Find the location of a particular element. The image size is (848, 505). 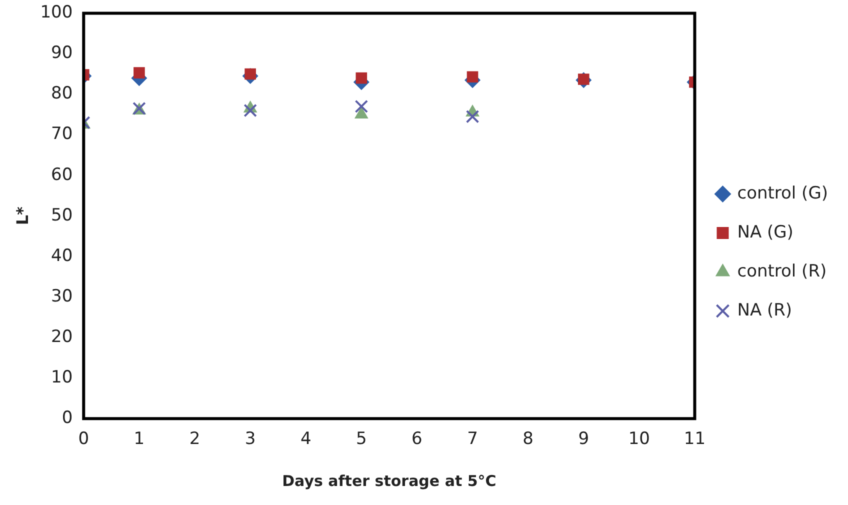

x-tick-label: 5 is located at coordinates (361, 439).